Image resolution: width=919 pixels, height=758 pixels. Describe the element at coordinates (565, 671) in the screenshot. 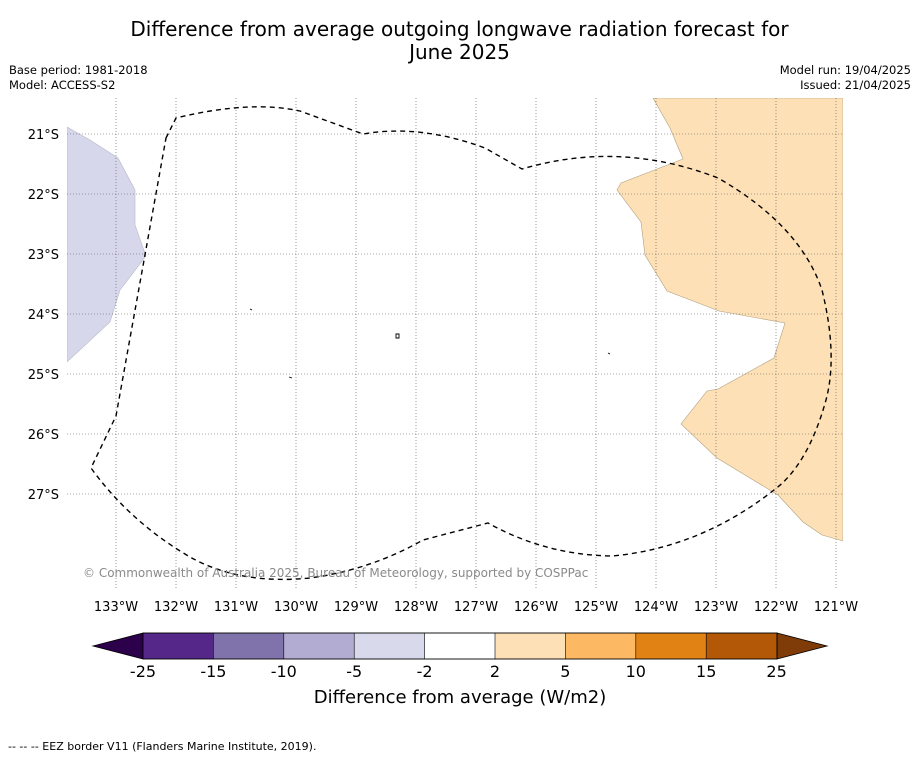

I see `colorbar-tick: 5` at that location.